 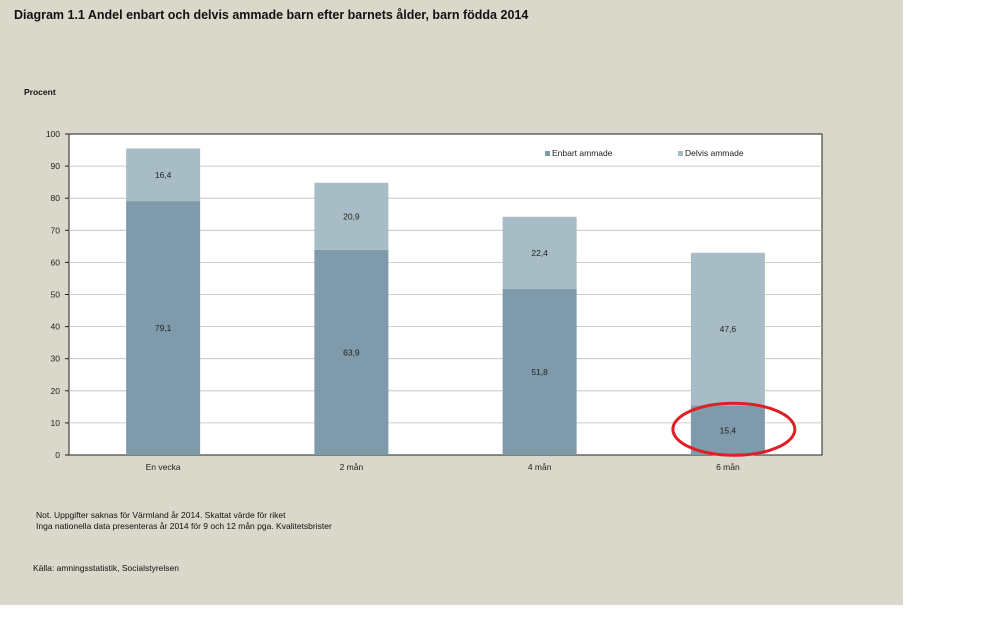 What do you see at coordinates (56, 391) in the screenshot?
I see `y-tick-label: 20` at bounding box center [56, 391].